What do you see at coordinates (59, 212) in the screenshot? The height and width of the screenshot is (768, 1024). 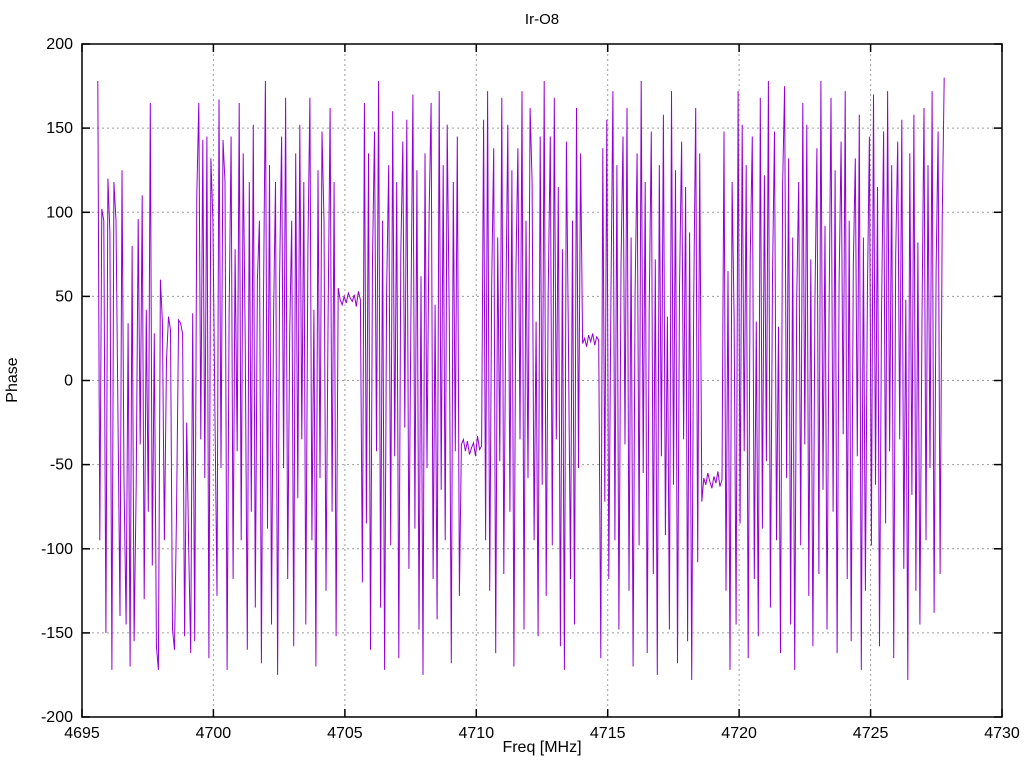 I see `y-tick-label: 100` at bounding box center [59, 212].